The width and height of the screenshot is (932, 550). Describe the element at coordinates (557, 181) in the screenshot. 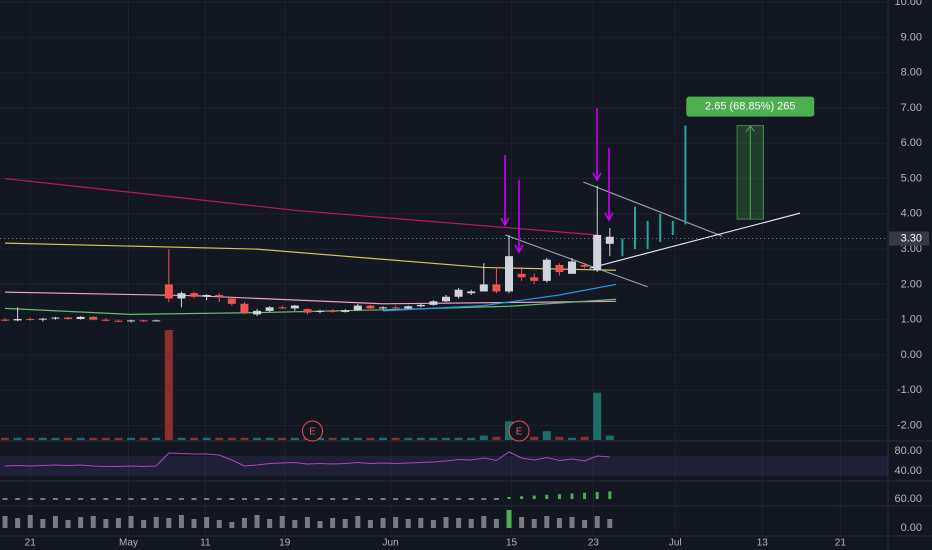

I see `annotation-arrows` at that location.